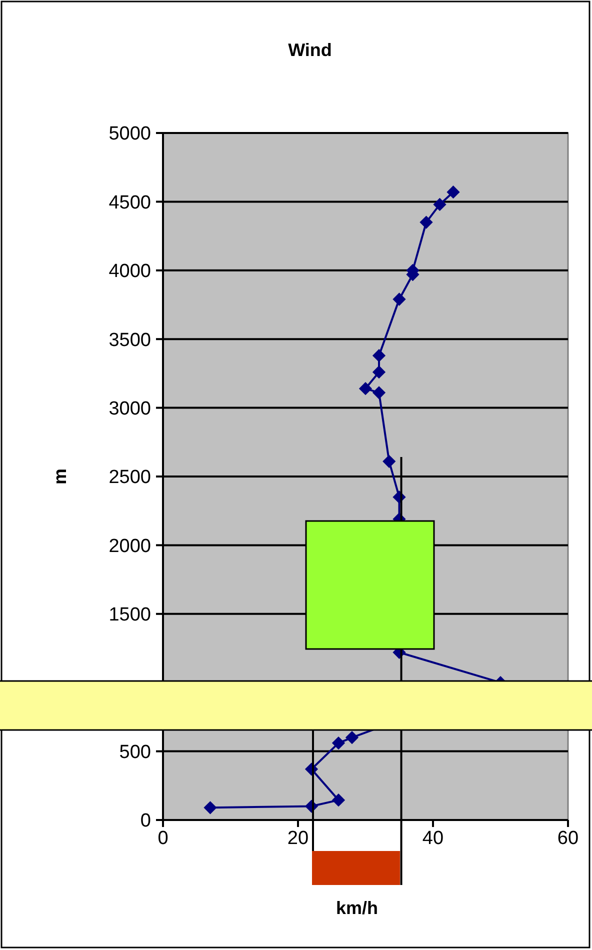 The width and height of the screenshot is (592, 950). I want to click on y-tick-label: 500, so click(135, 752).